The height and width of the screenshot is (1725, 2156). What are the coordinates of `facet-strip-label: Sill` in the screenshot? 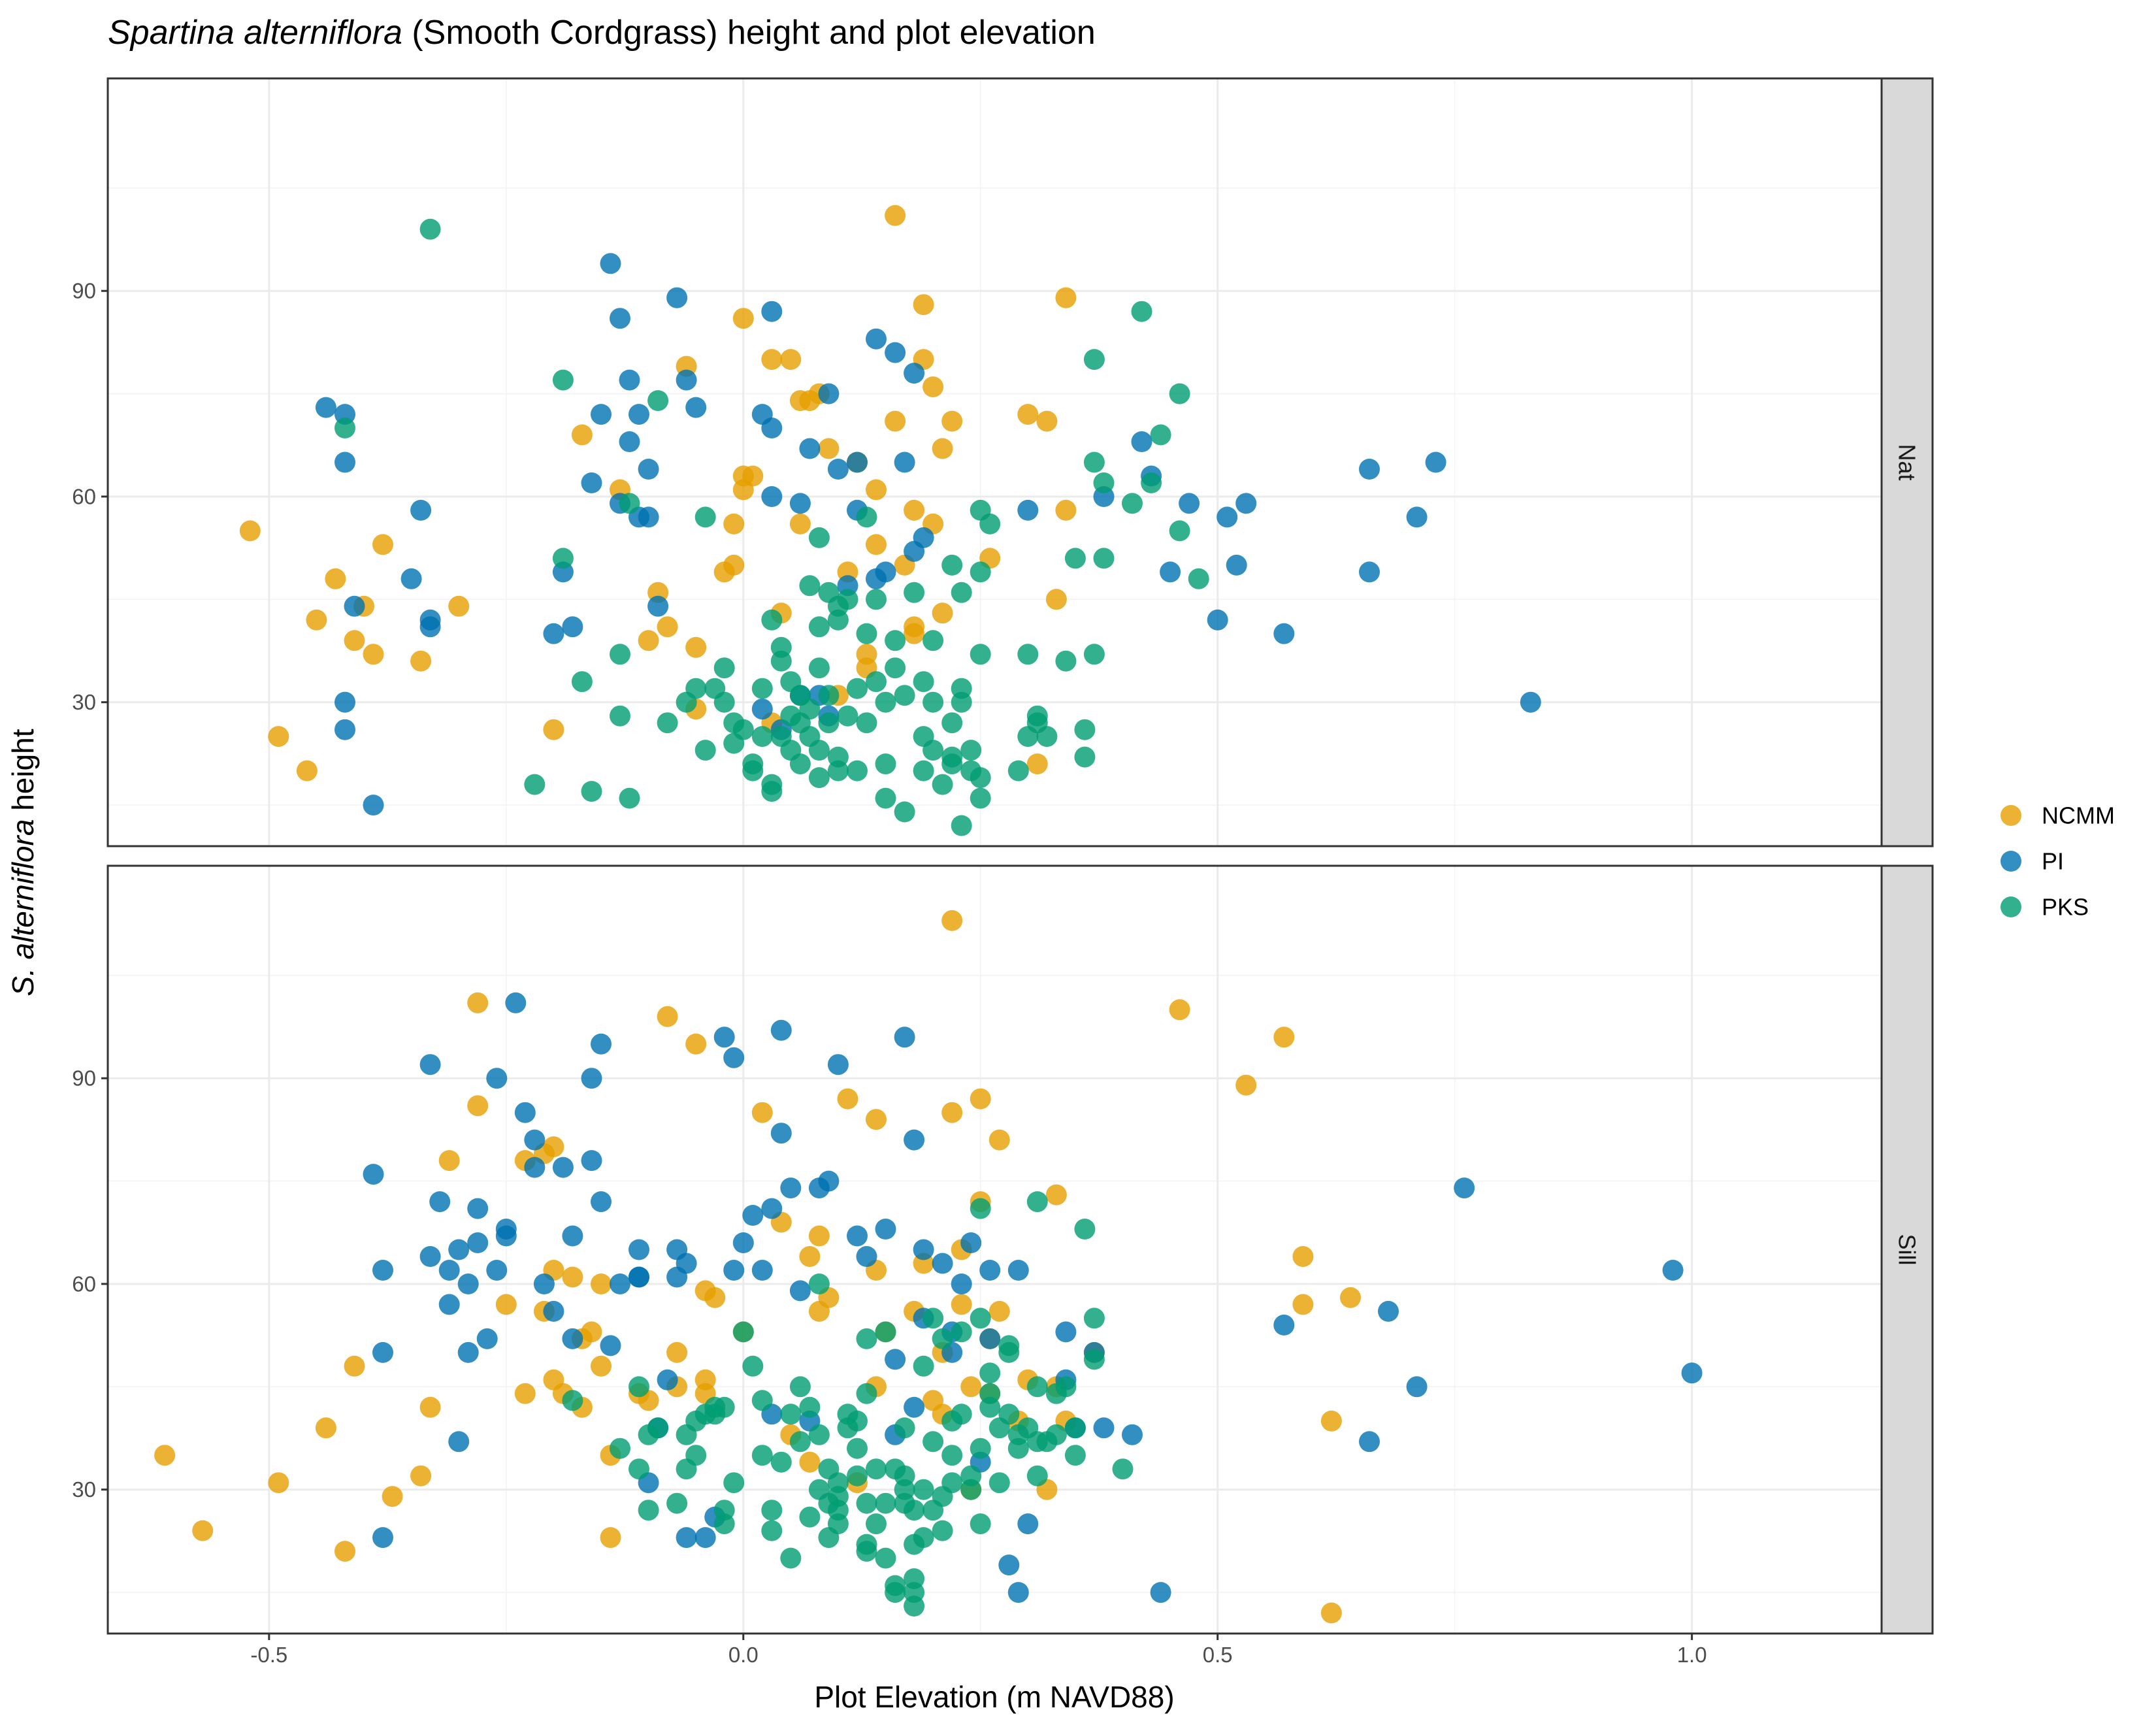 It's located at (1907, 1249).